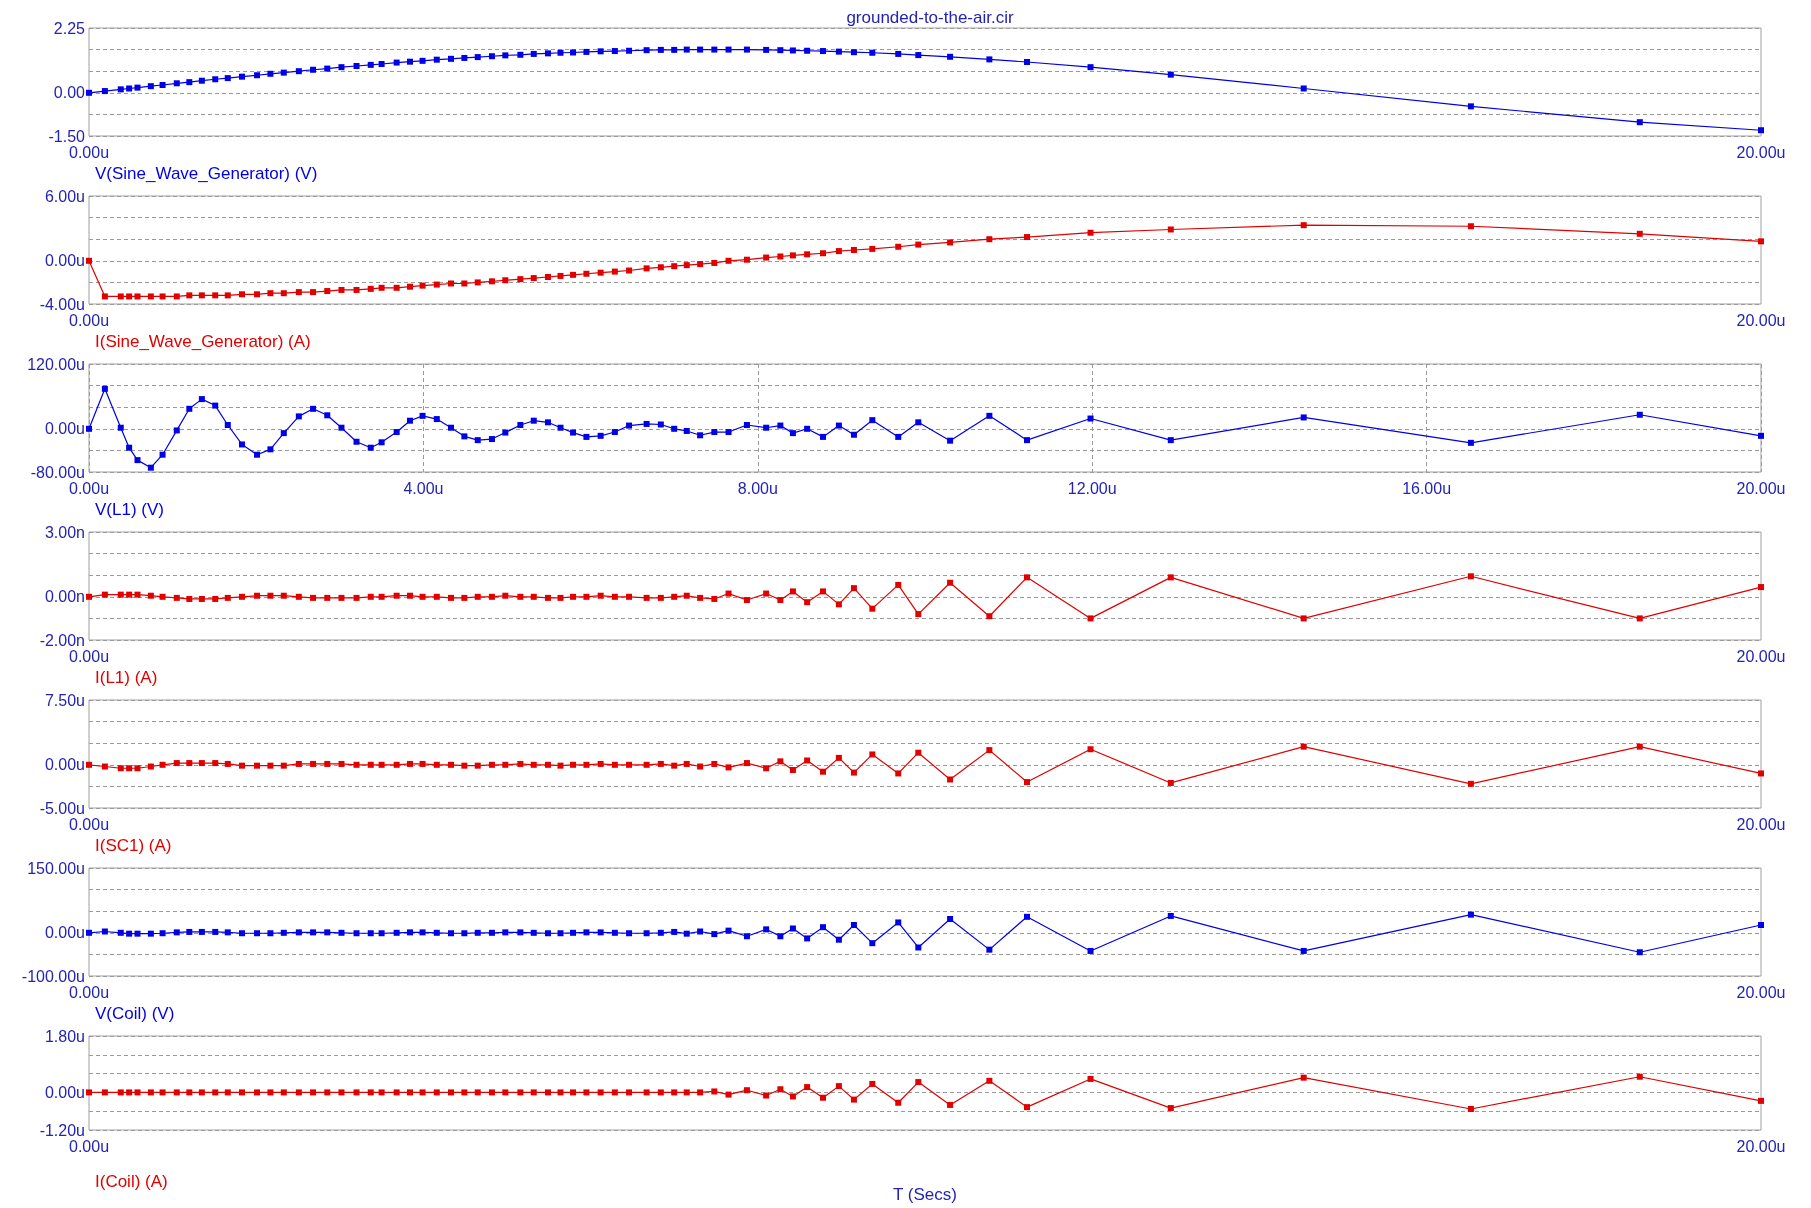  What do you see at coordinates (206, 173) in the screenshot?
I see `text: V(Sine_Wave_Generator) (V)` at bounding box center [206, 173].